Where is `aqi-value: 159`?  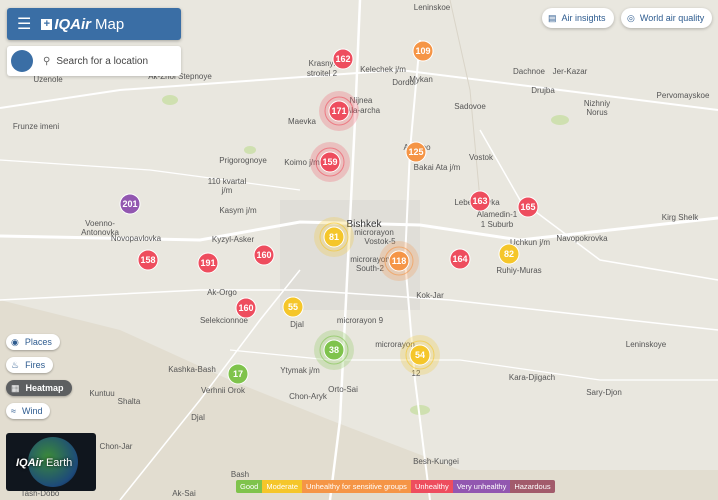 aqi-value: 159 is located at coordinates (329, 162).